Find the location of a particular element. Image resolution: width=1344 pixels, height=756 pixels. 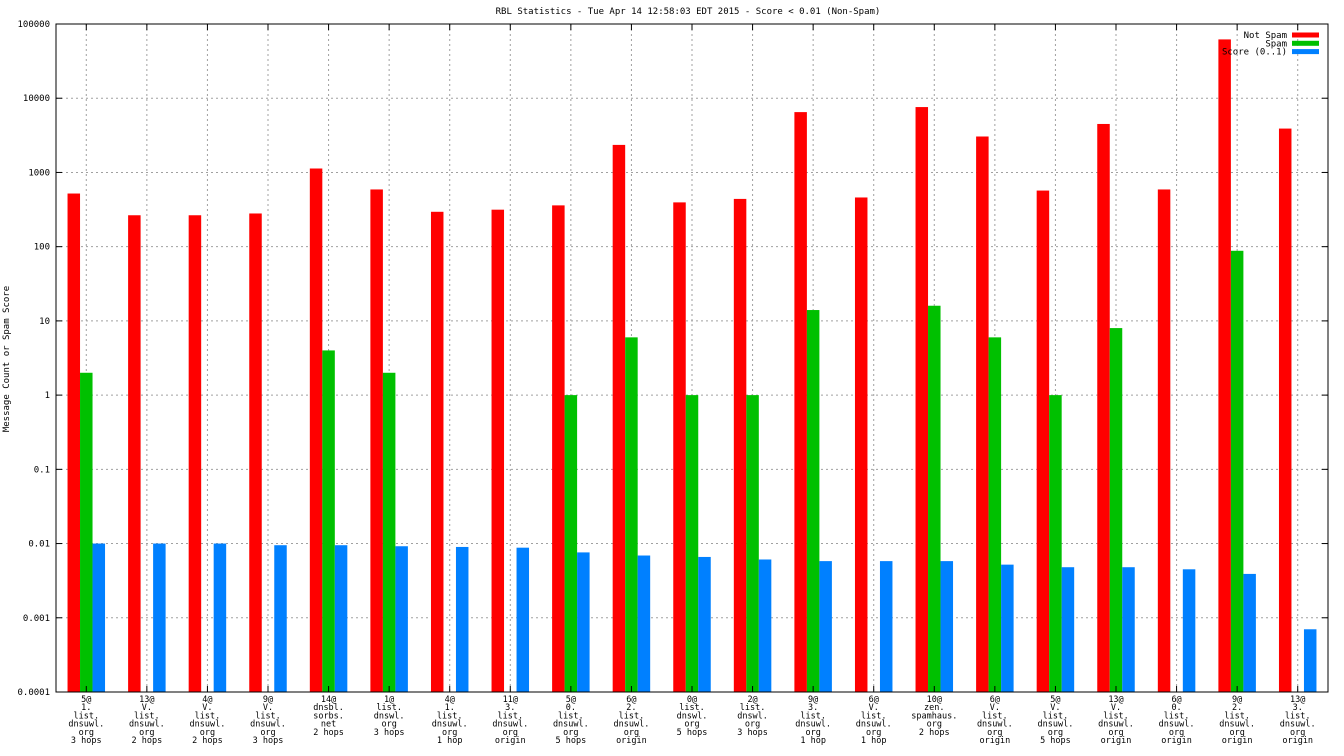

y-tick-label: 0.1 is located at coordinates (42, 470).